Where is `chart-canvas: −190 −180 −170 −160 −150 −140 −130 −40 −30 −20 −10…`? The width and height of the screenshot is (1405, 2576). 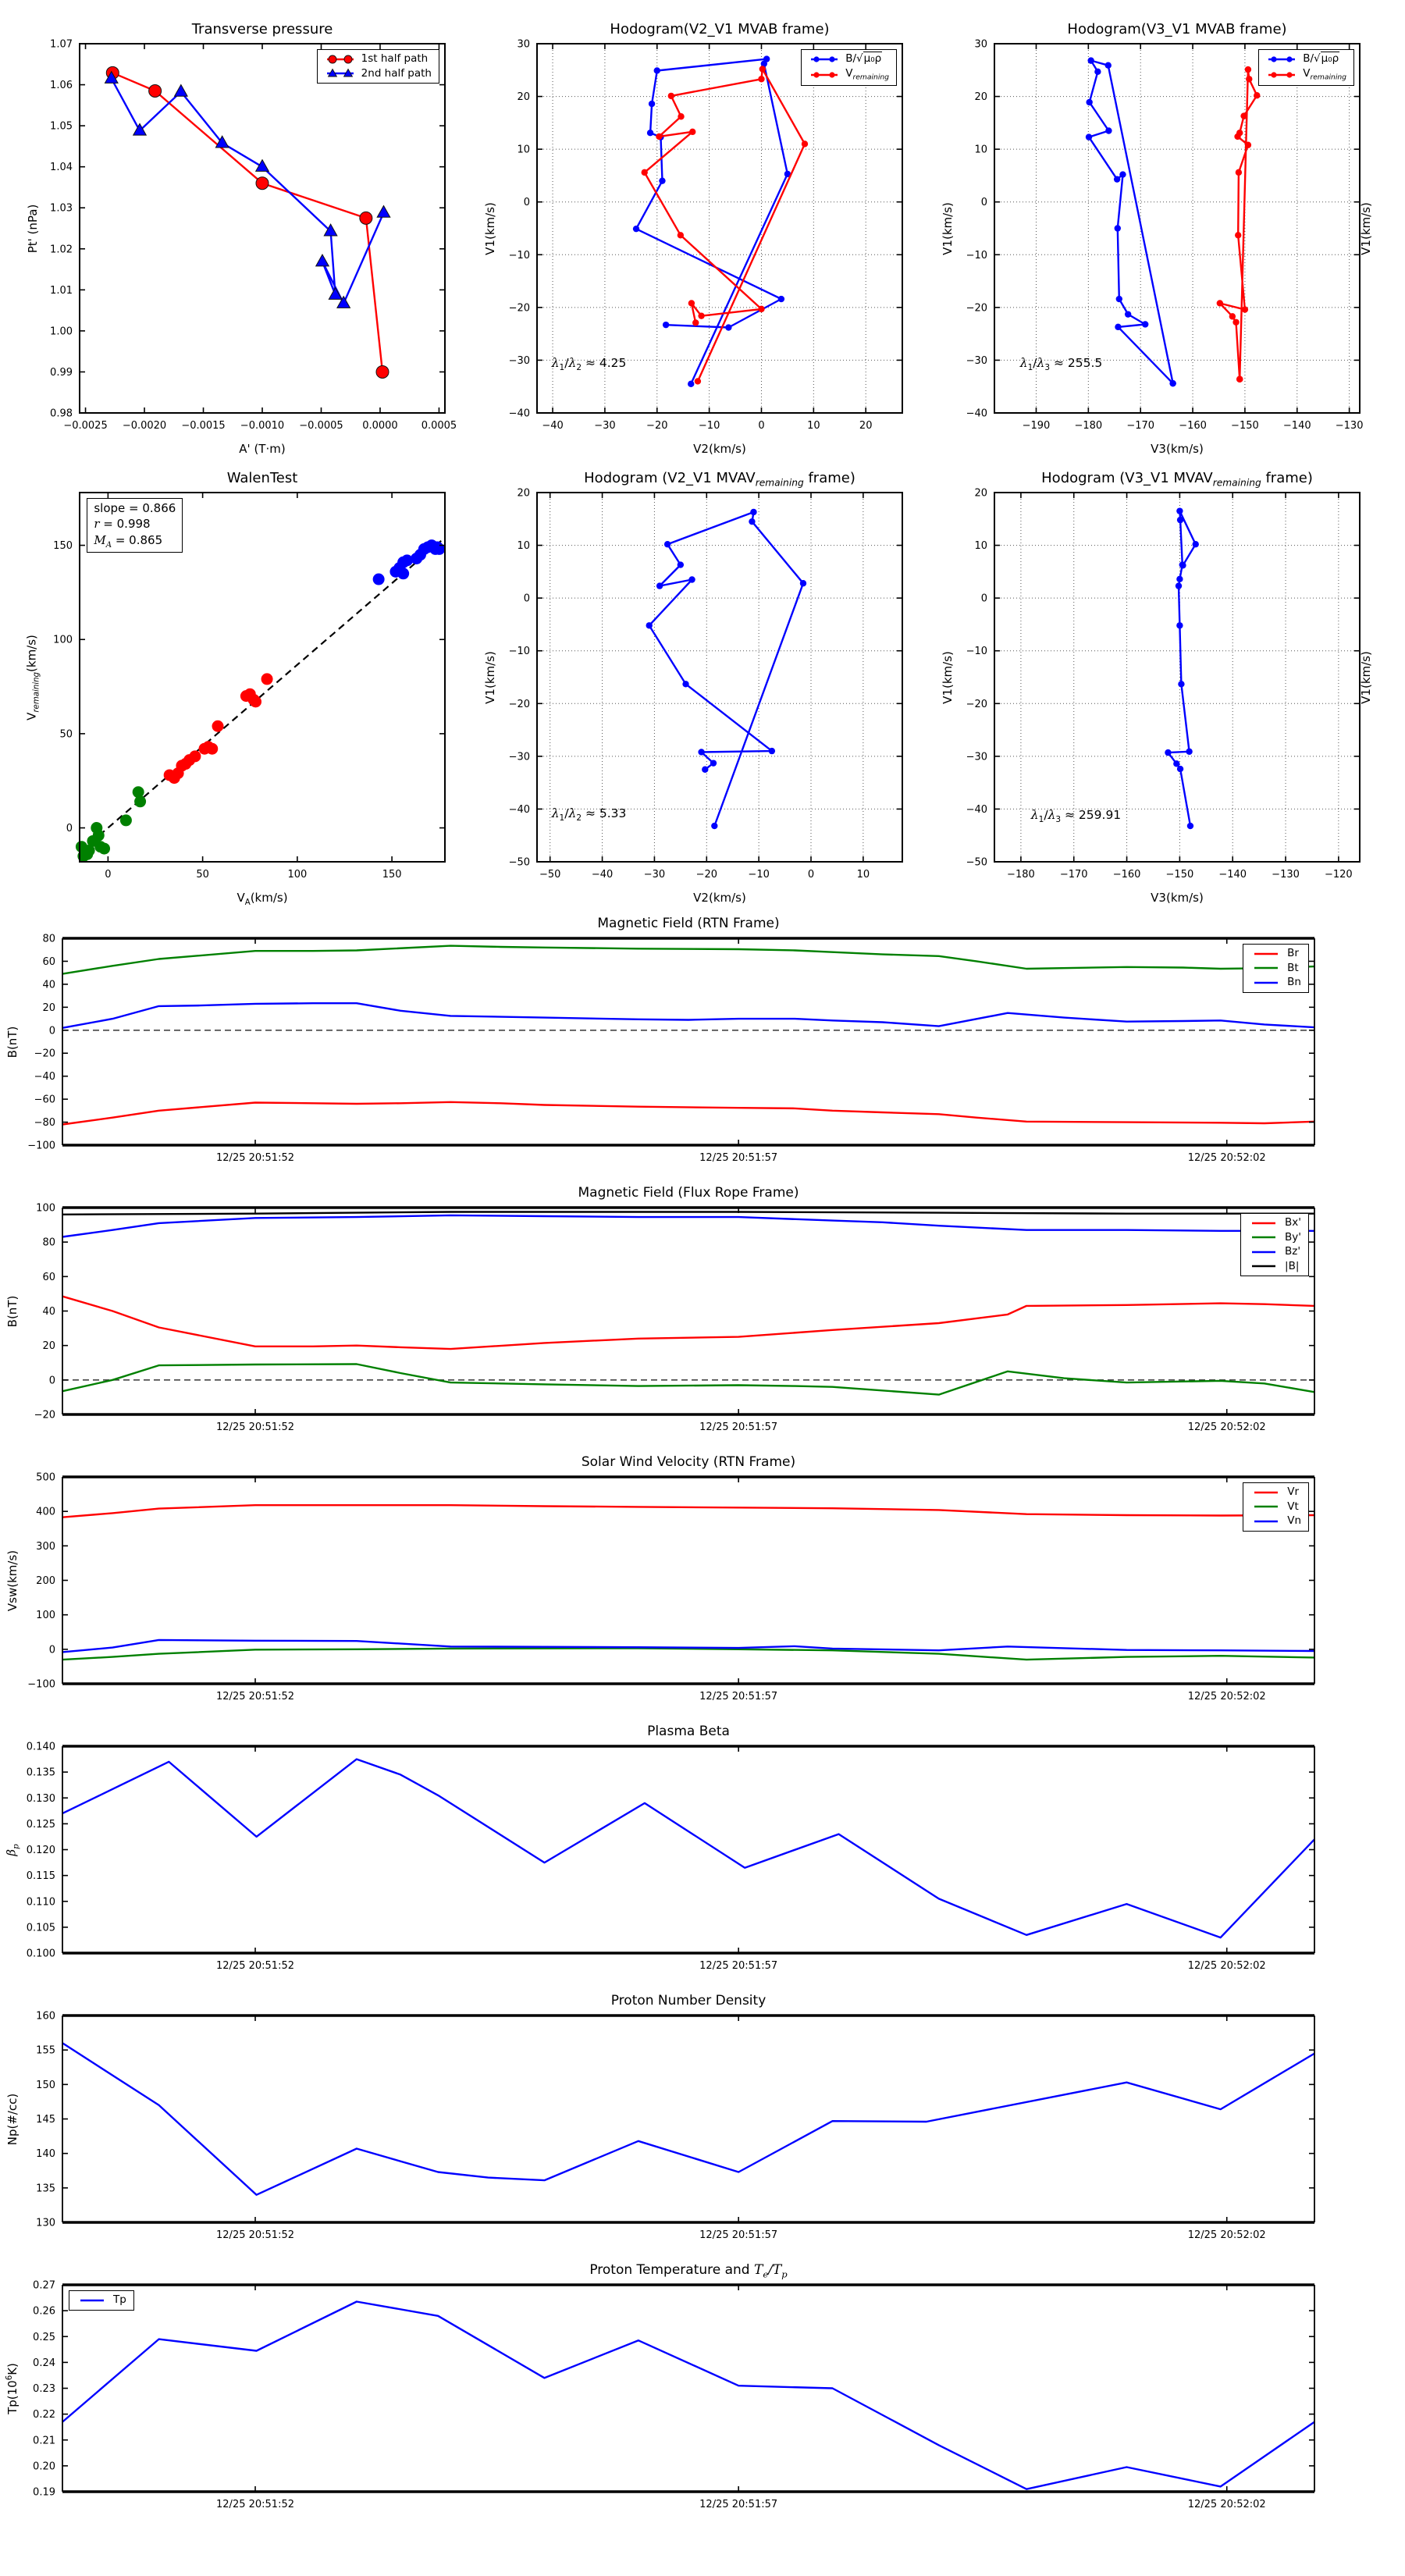 chart-canvas: −190 −180 −170 −160 −150 −140 −130 −40 −30 −20 −10… is located at coordinates (1165, 235).